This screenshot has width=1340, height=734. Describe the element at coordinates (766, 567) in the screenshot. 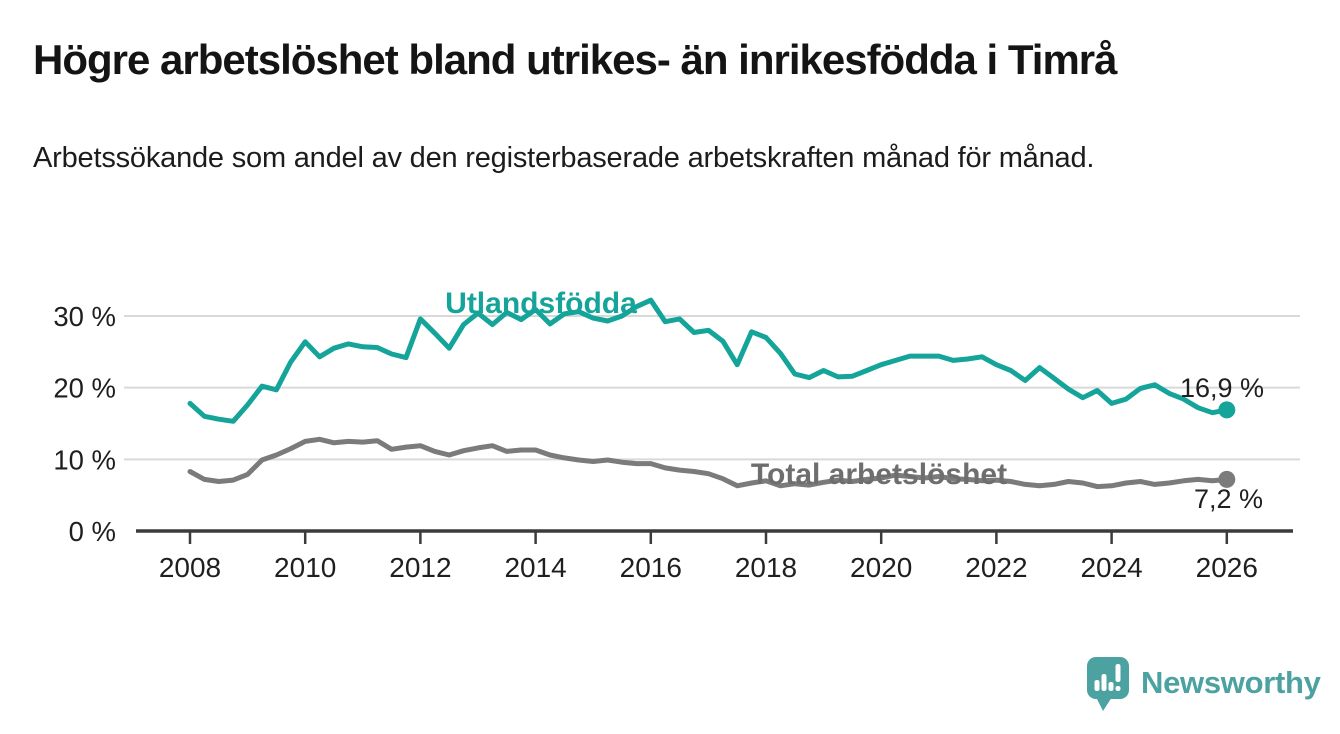

I see `x-tick-label-2018: 2018` at that location.